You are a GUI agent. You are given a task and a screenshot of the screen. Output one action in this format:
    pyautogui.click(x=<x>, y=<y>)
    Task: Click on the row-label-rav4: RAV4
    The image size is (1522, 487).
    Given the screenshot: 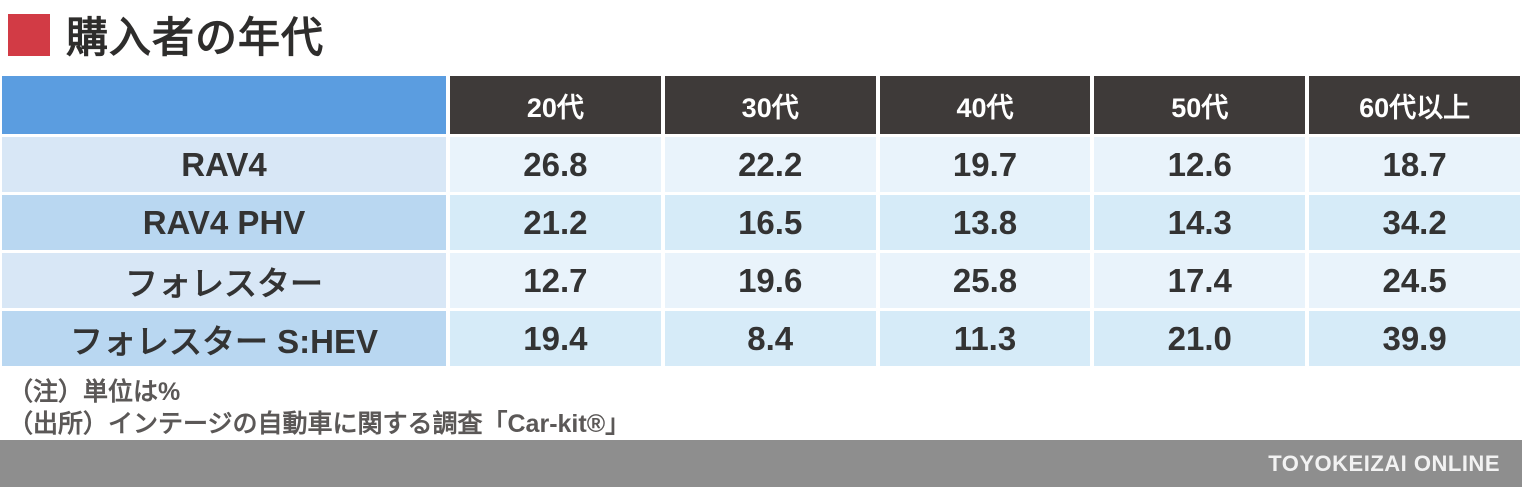 What is the action you would take?
    pyautogui.click(x=224, y=164)
    